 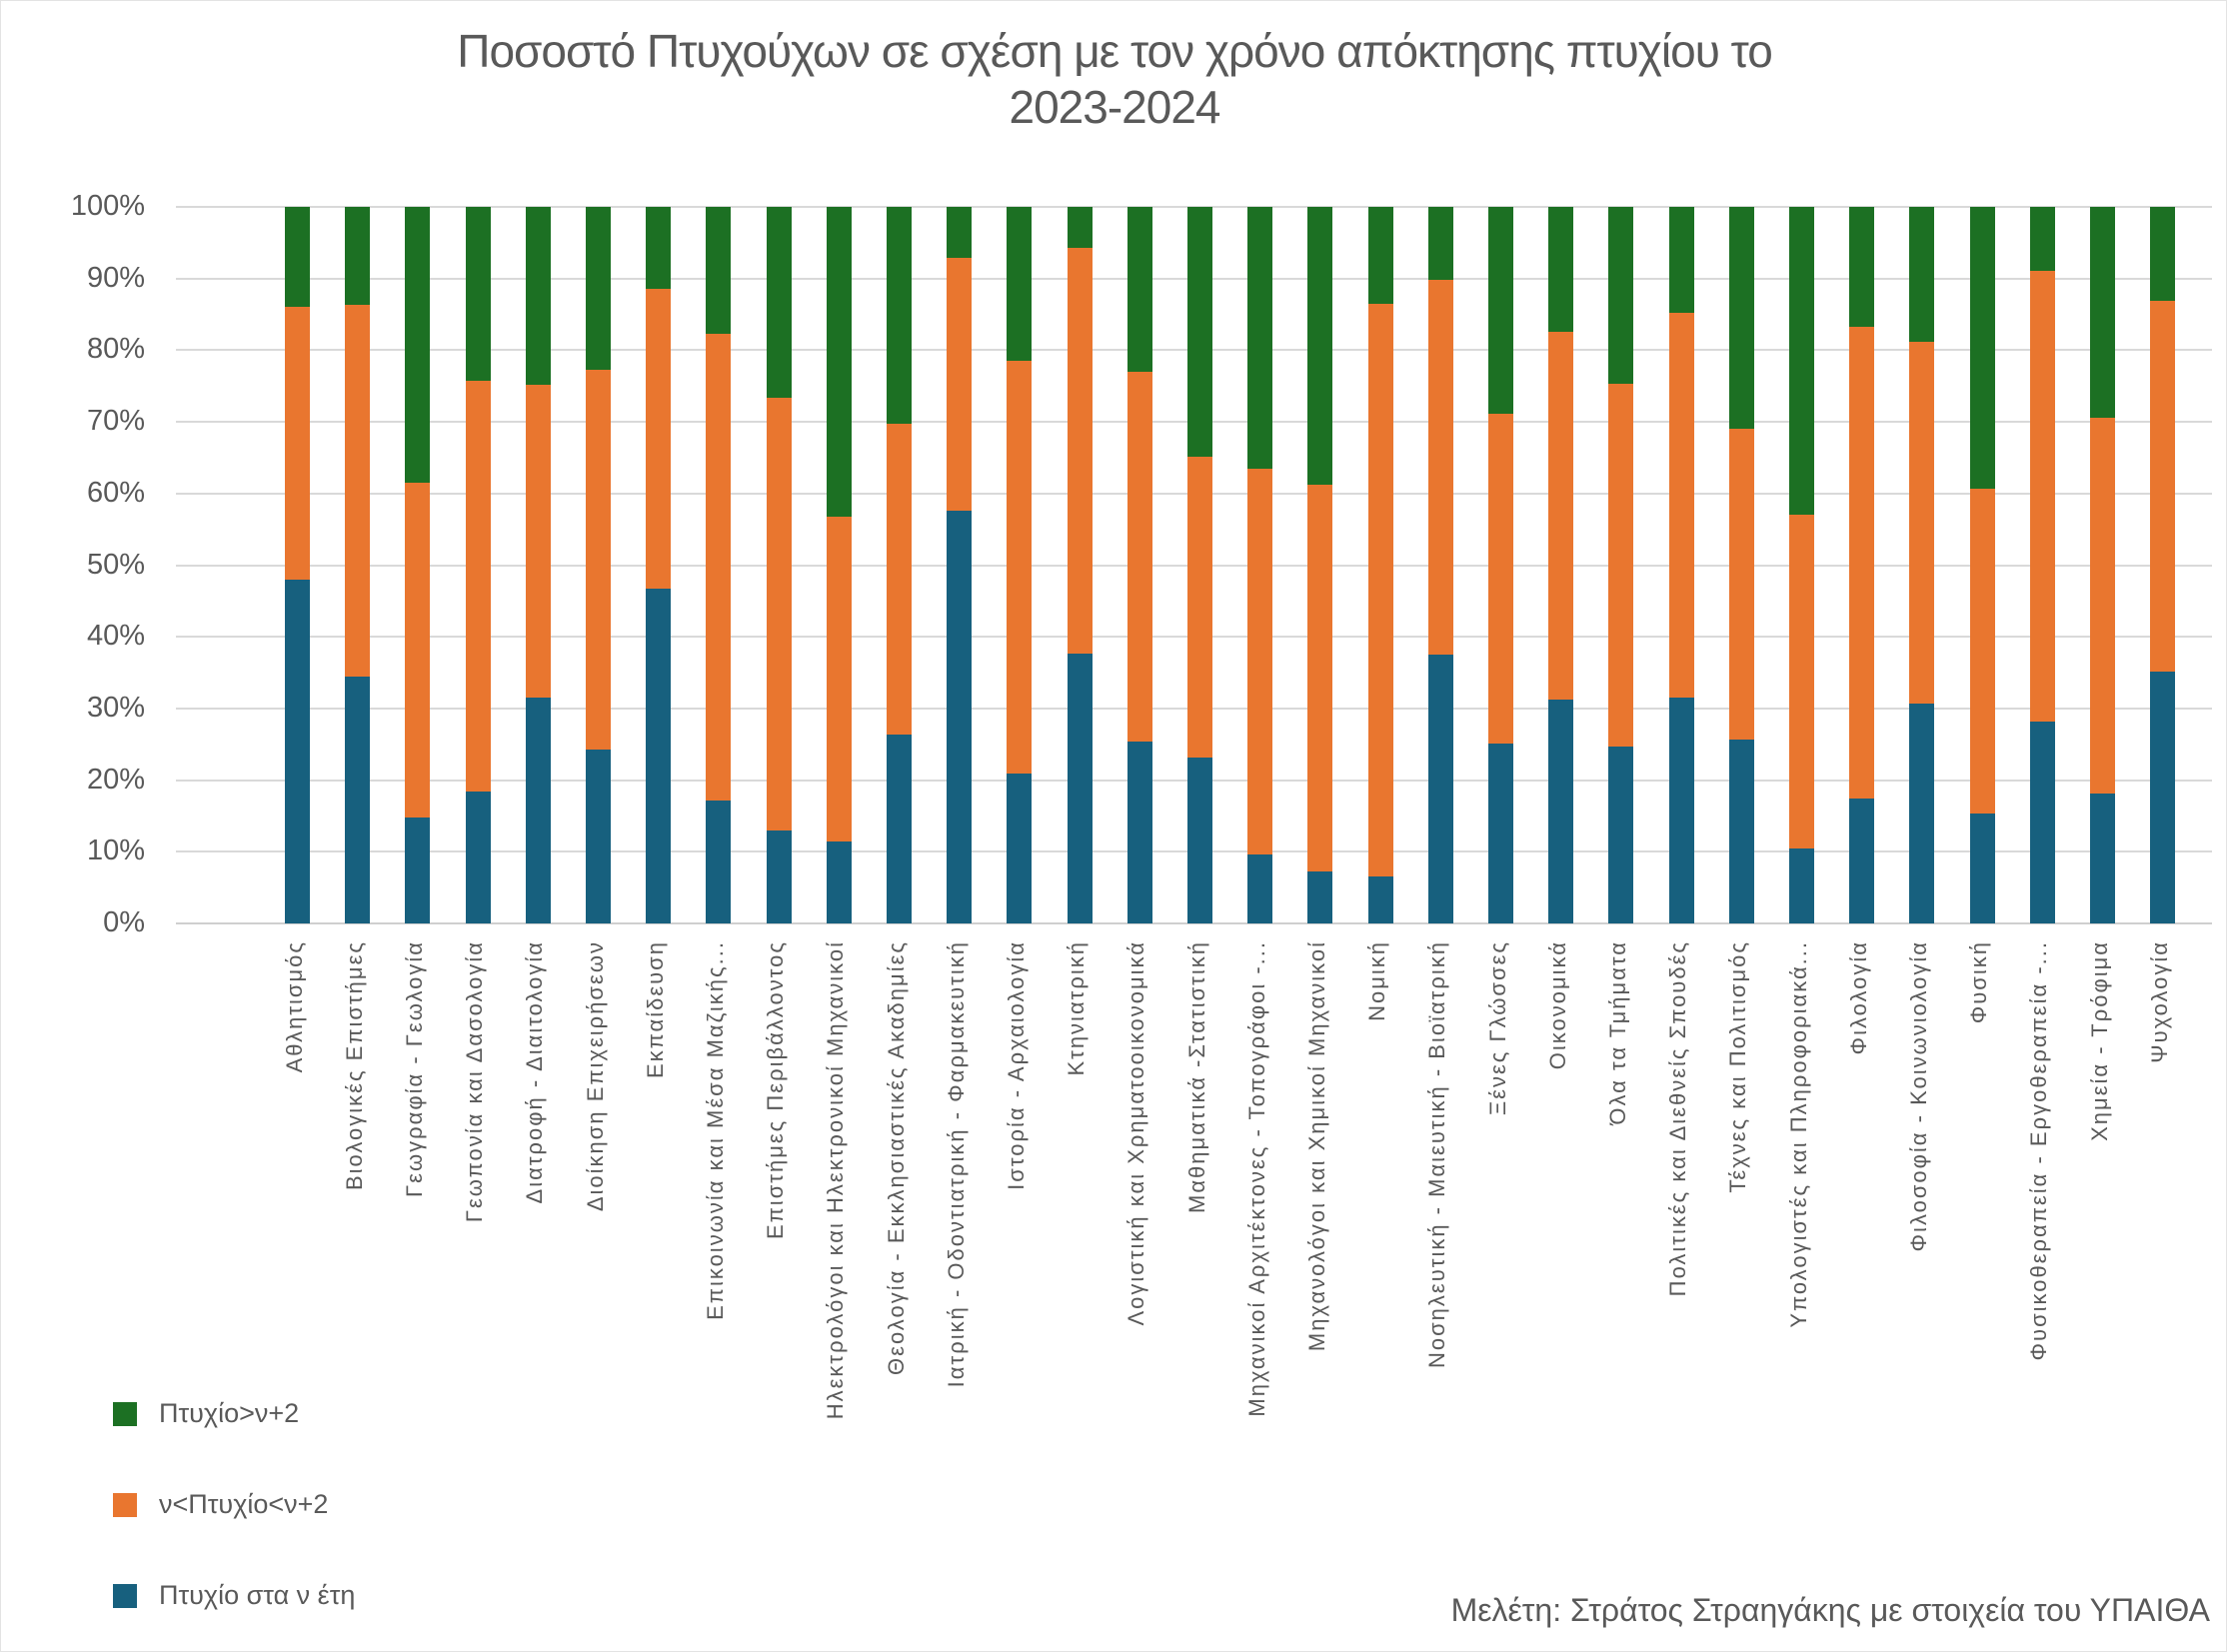 I want to click on bar-Γεωπονία και Δασολογία, so click(x=478, y=565).